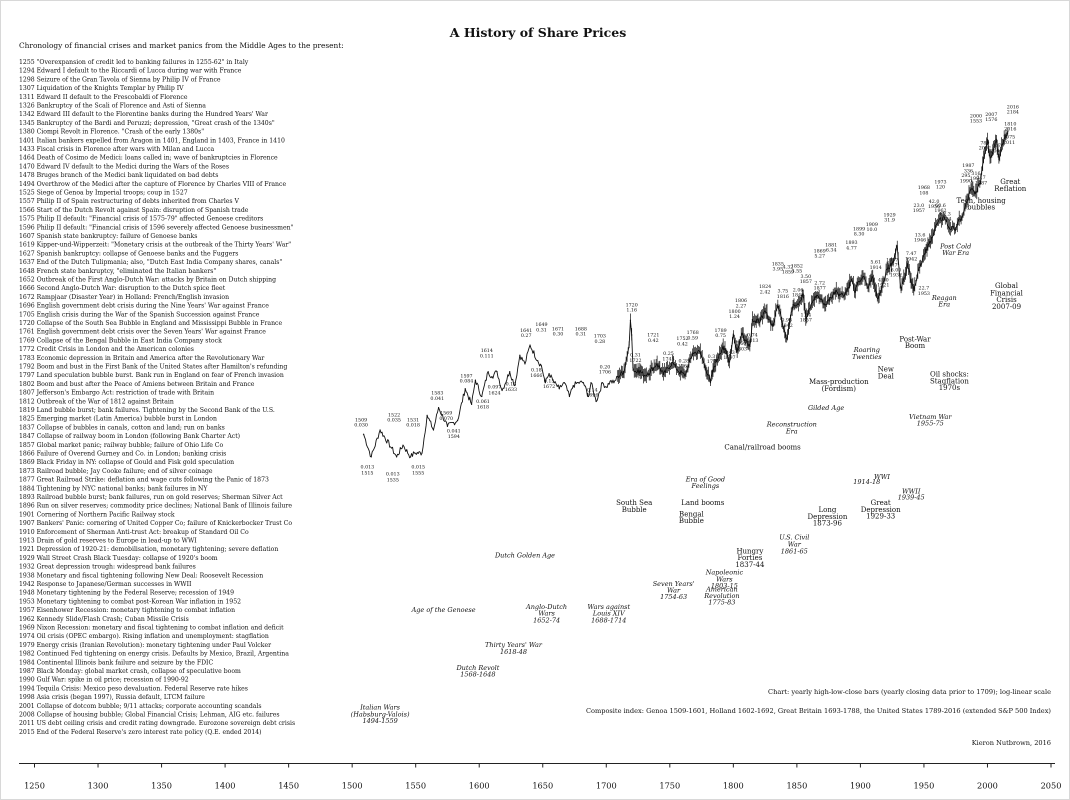 The height and width of the screenshot is (800, 1070). What do you see at coordinates (889, 215) in the screenshot?
I see `value-label: 1929` at bounding box center [889, 215].